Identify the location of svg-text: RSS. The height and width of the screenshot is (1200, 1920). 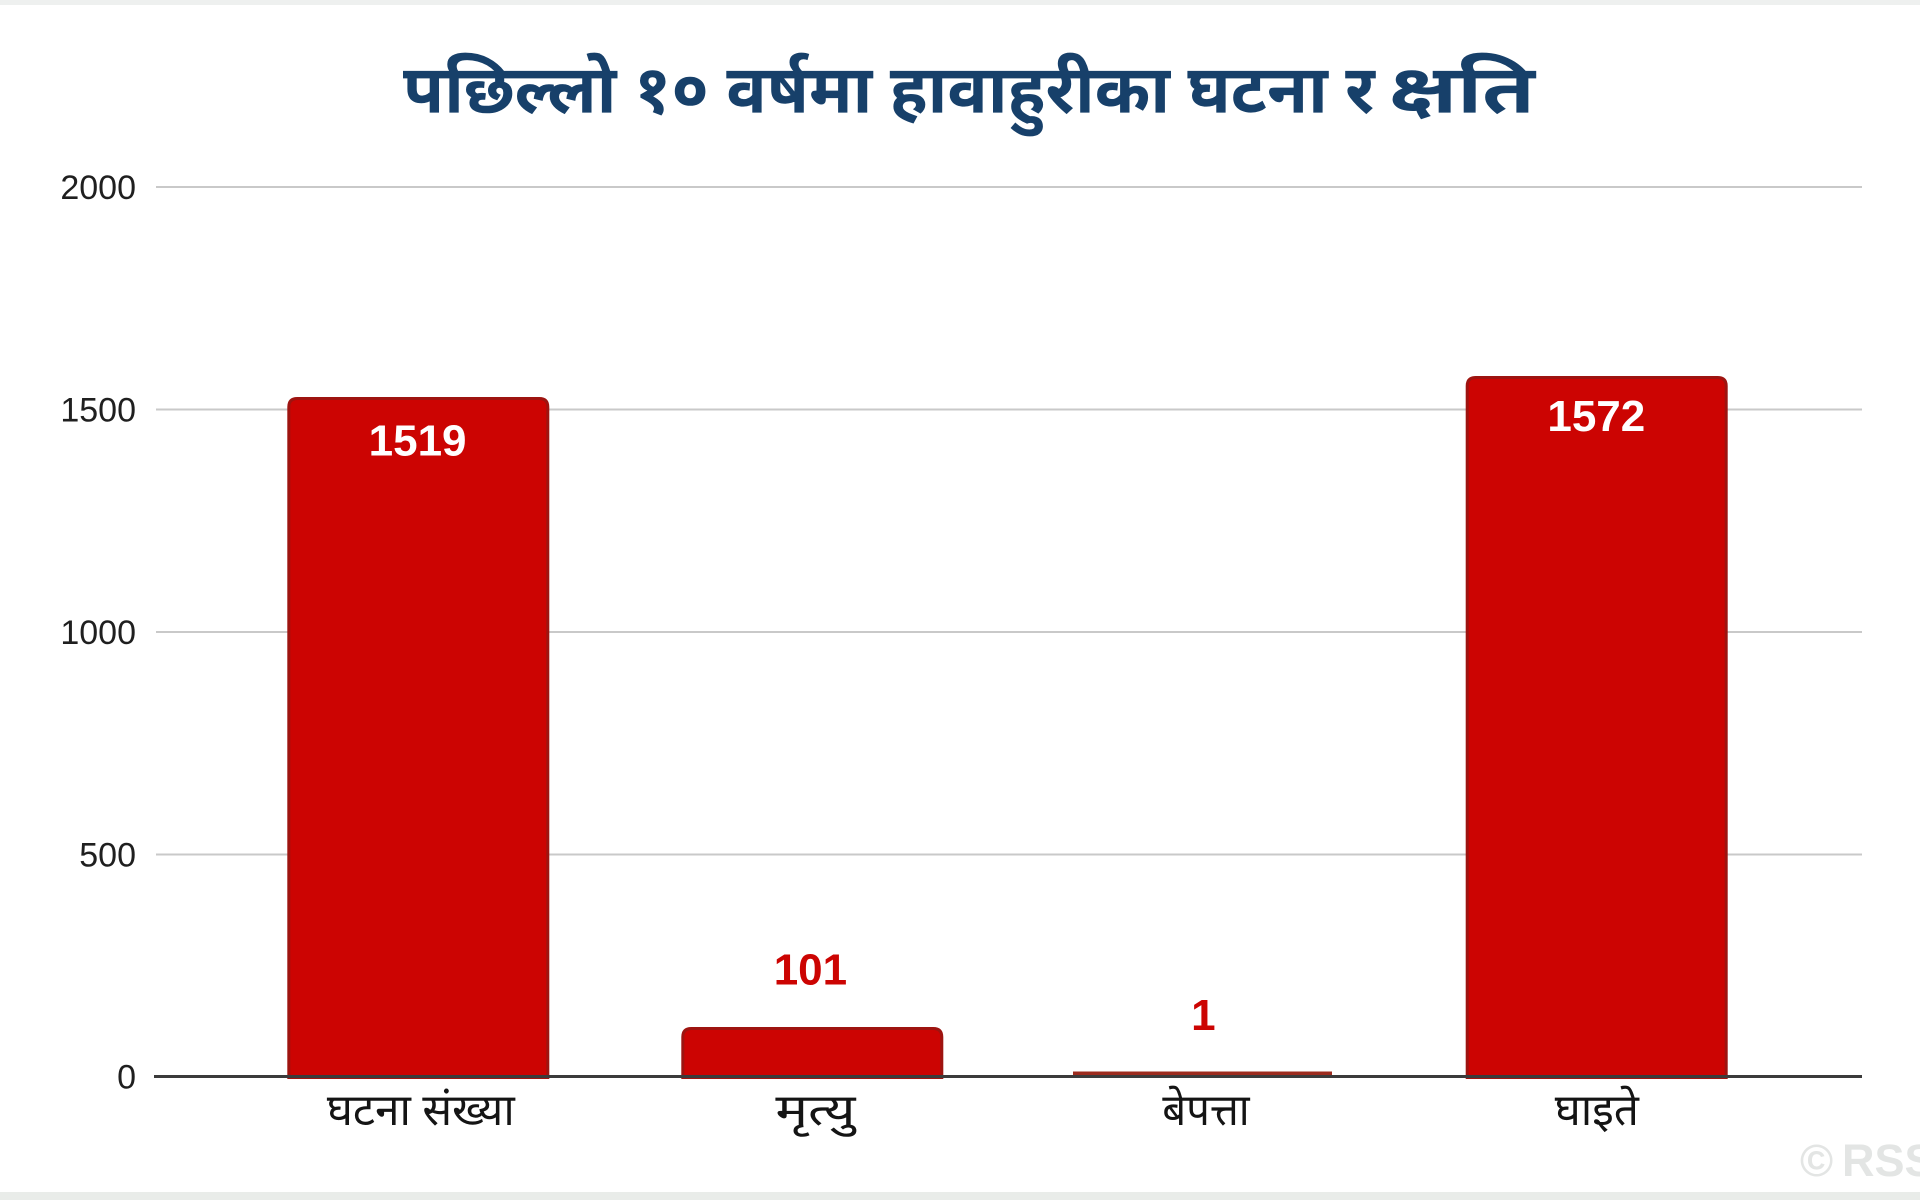
(1881, 1160).